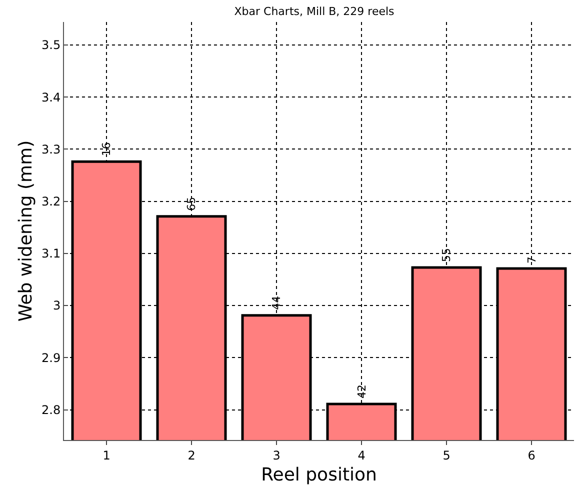  I want to click on y-axis-title: Web widening (mm), so click(26, 231).